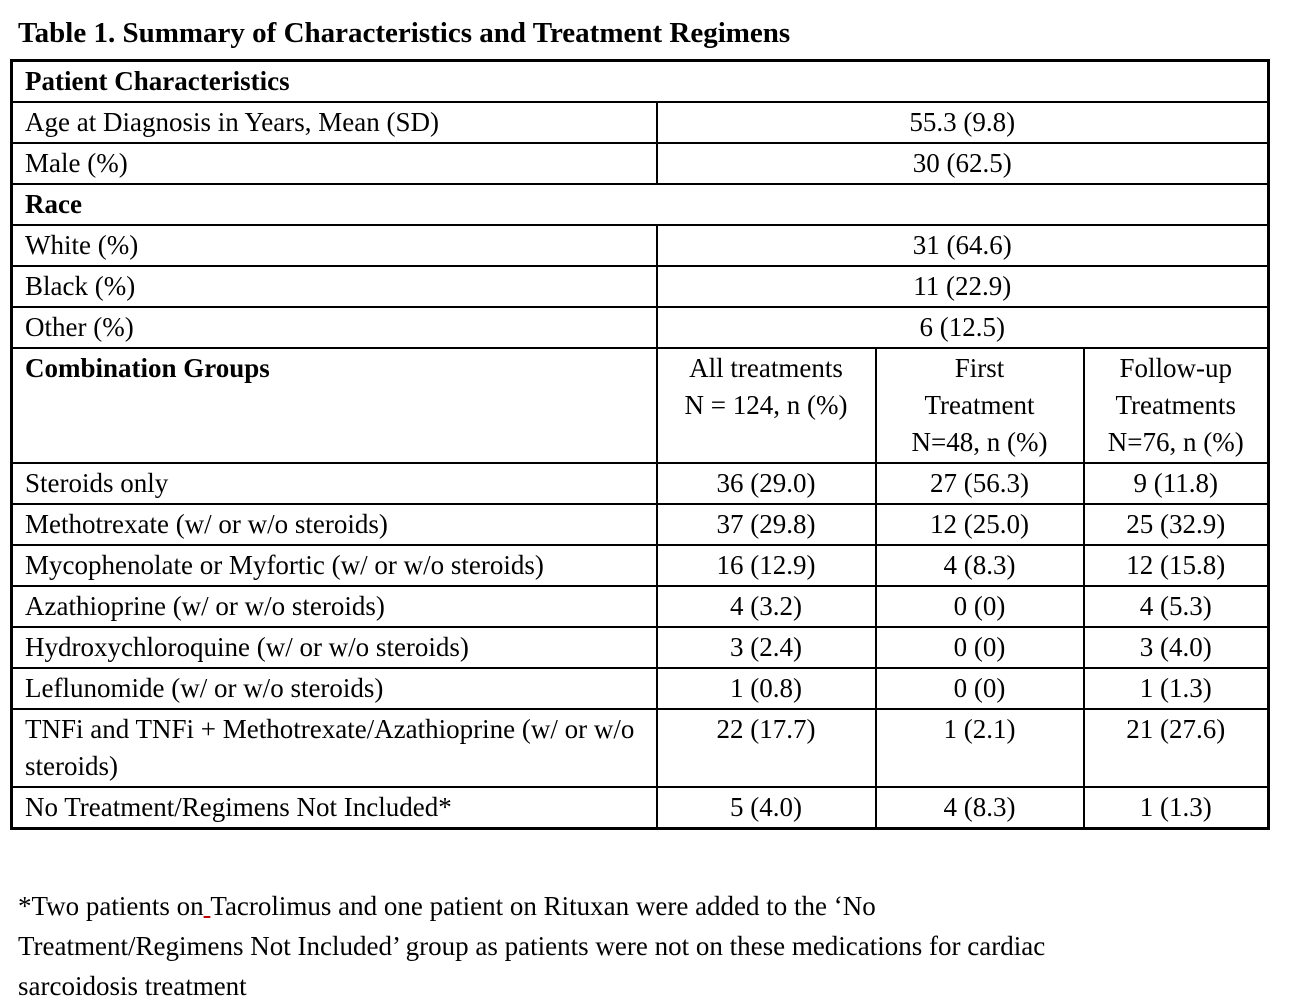  Describe the element at coordinates (766, 748) in the screenshot. I see `cell-all-treatments: 22 (17.7)` at that location.